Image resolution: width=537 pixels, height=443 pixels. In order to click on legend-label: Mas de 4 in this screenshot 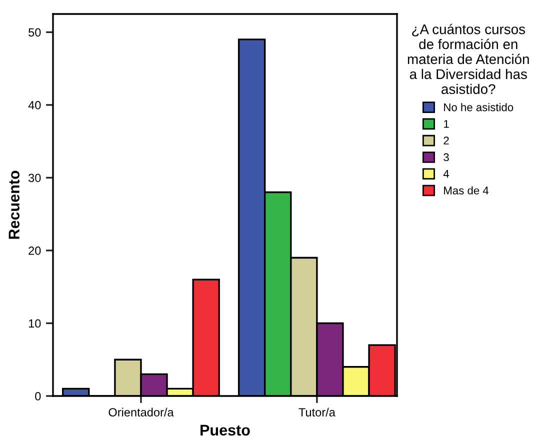, I will do `click(466, 190)`.